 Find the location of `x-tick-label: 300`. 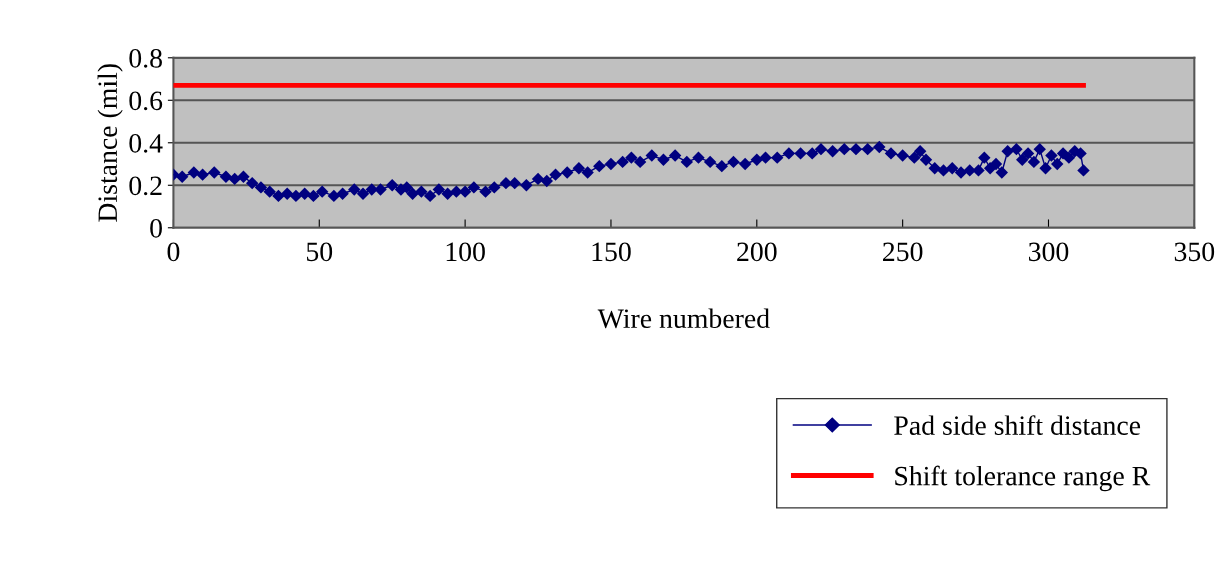

x-tick-label: 300 is located at coordinates (1048, 252).